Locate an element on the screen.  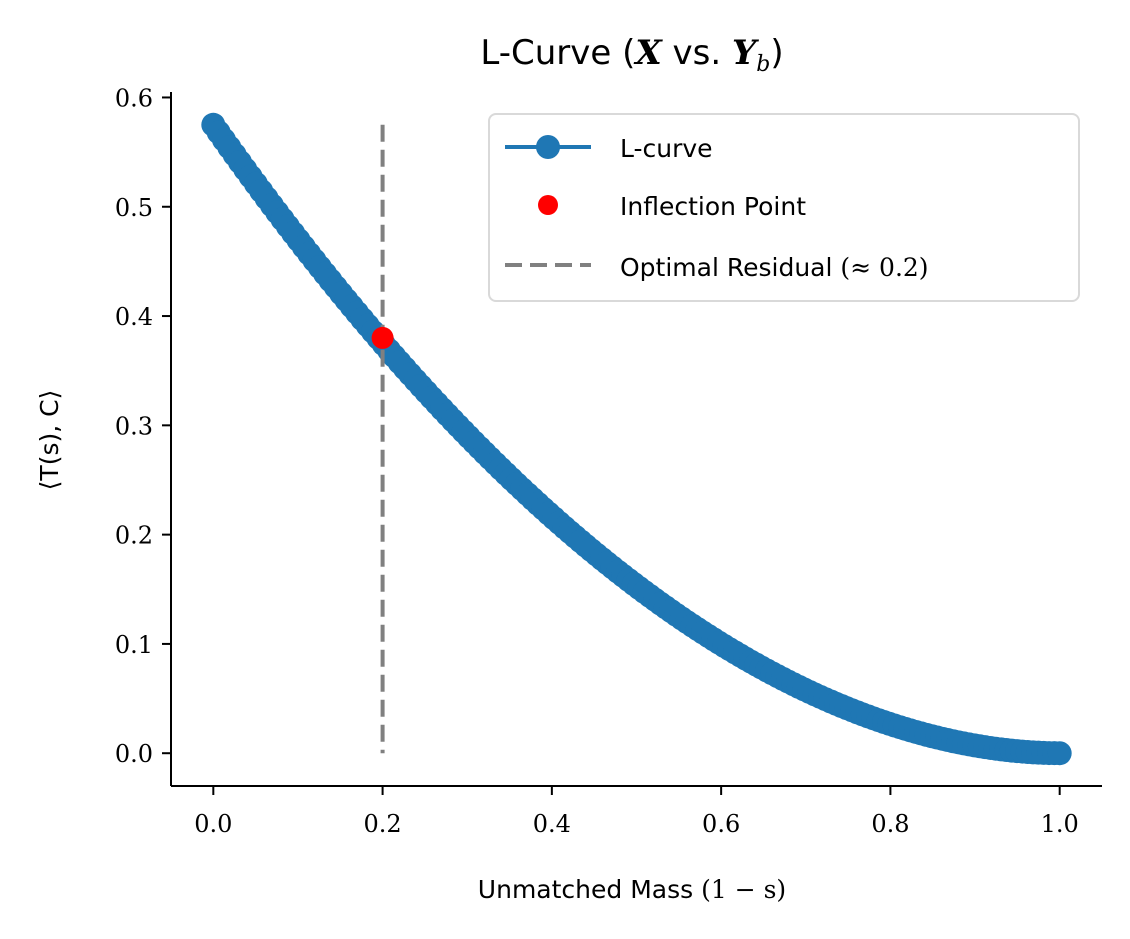
y-tick-label: 0.1 is located at coordinates (134, 645).